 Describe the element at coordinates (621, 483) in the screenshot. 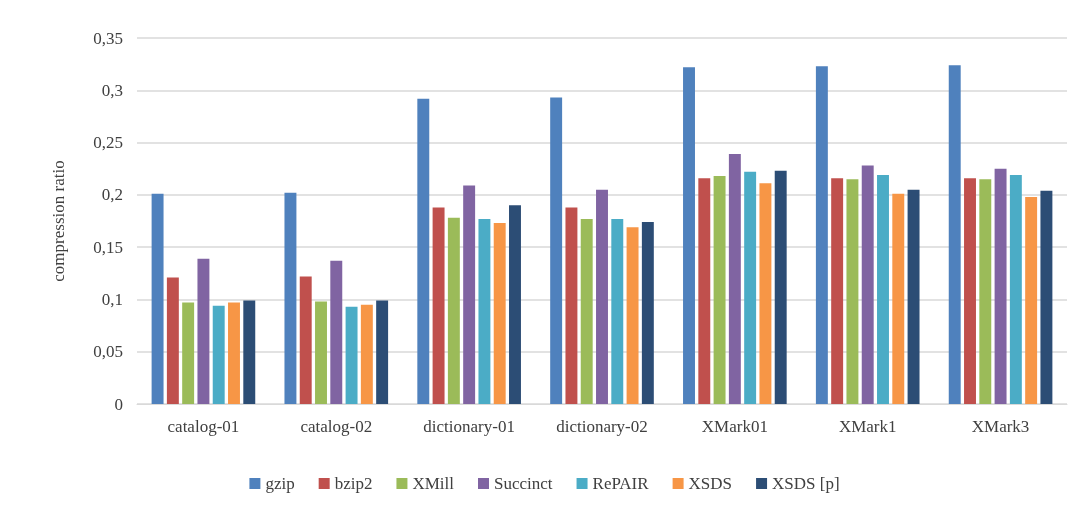

I see `legend-label: RePAIR` at that location.